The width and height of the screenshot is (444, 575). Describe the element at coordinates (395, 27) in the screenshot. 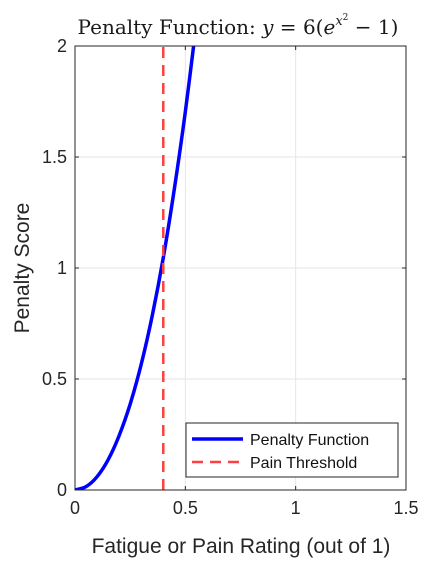

I see `title-eq-close: )` at that location.